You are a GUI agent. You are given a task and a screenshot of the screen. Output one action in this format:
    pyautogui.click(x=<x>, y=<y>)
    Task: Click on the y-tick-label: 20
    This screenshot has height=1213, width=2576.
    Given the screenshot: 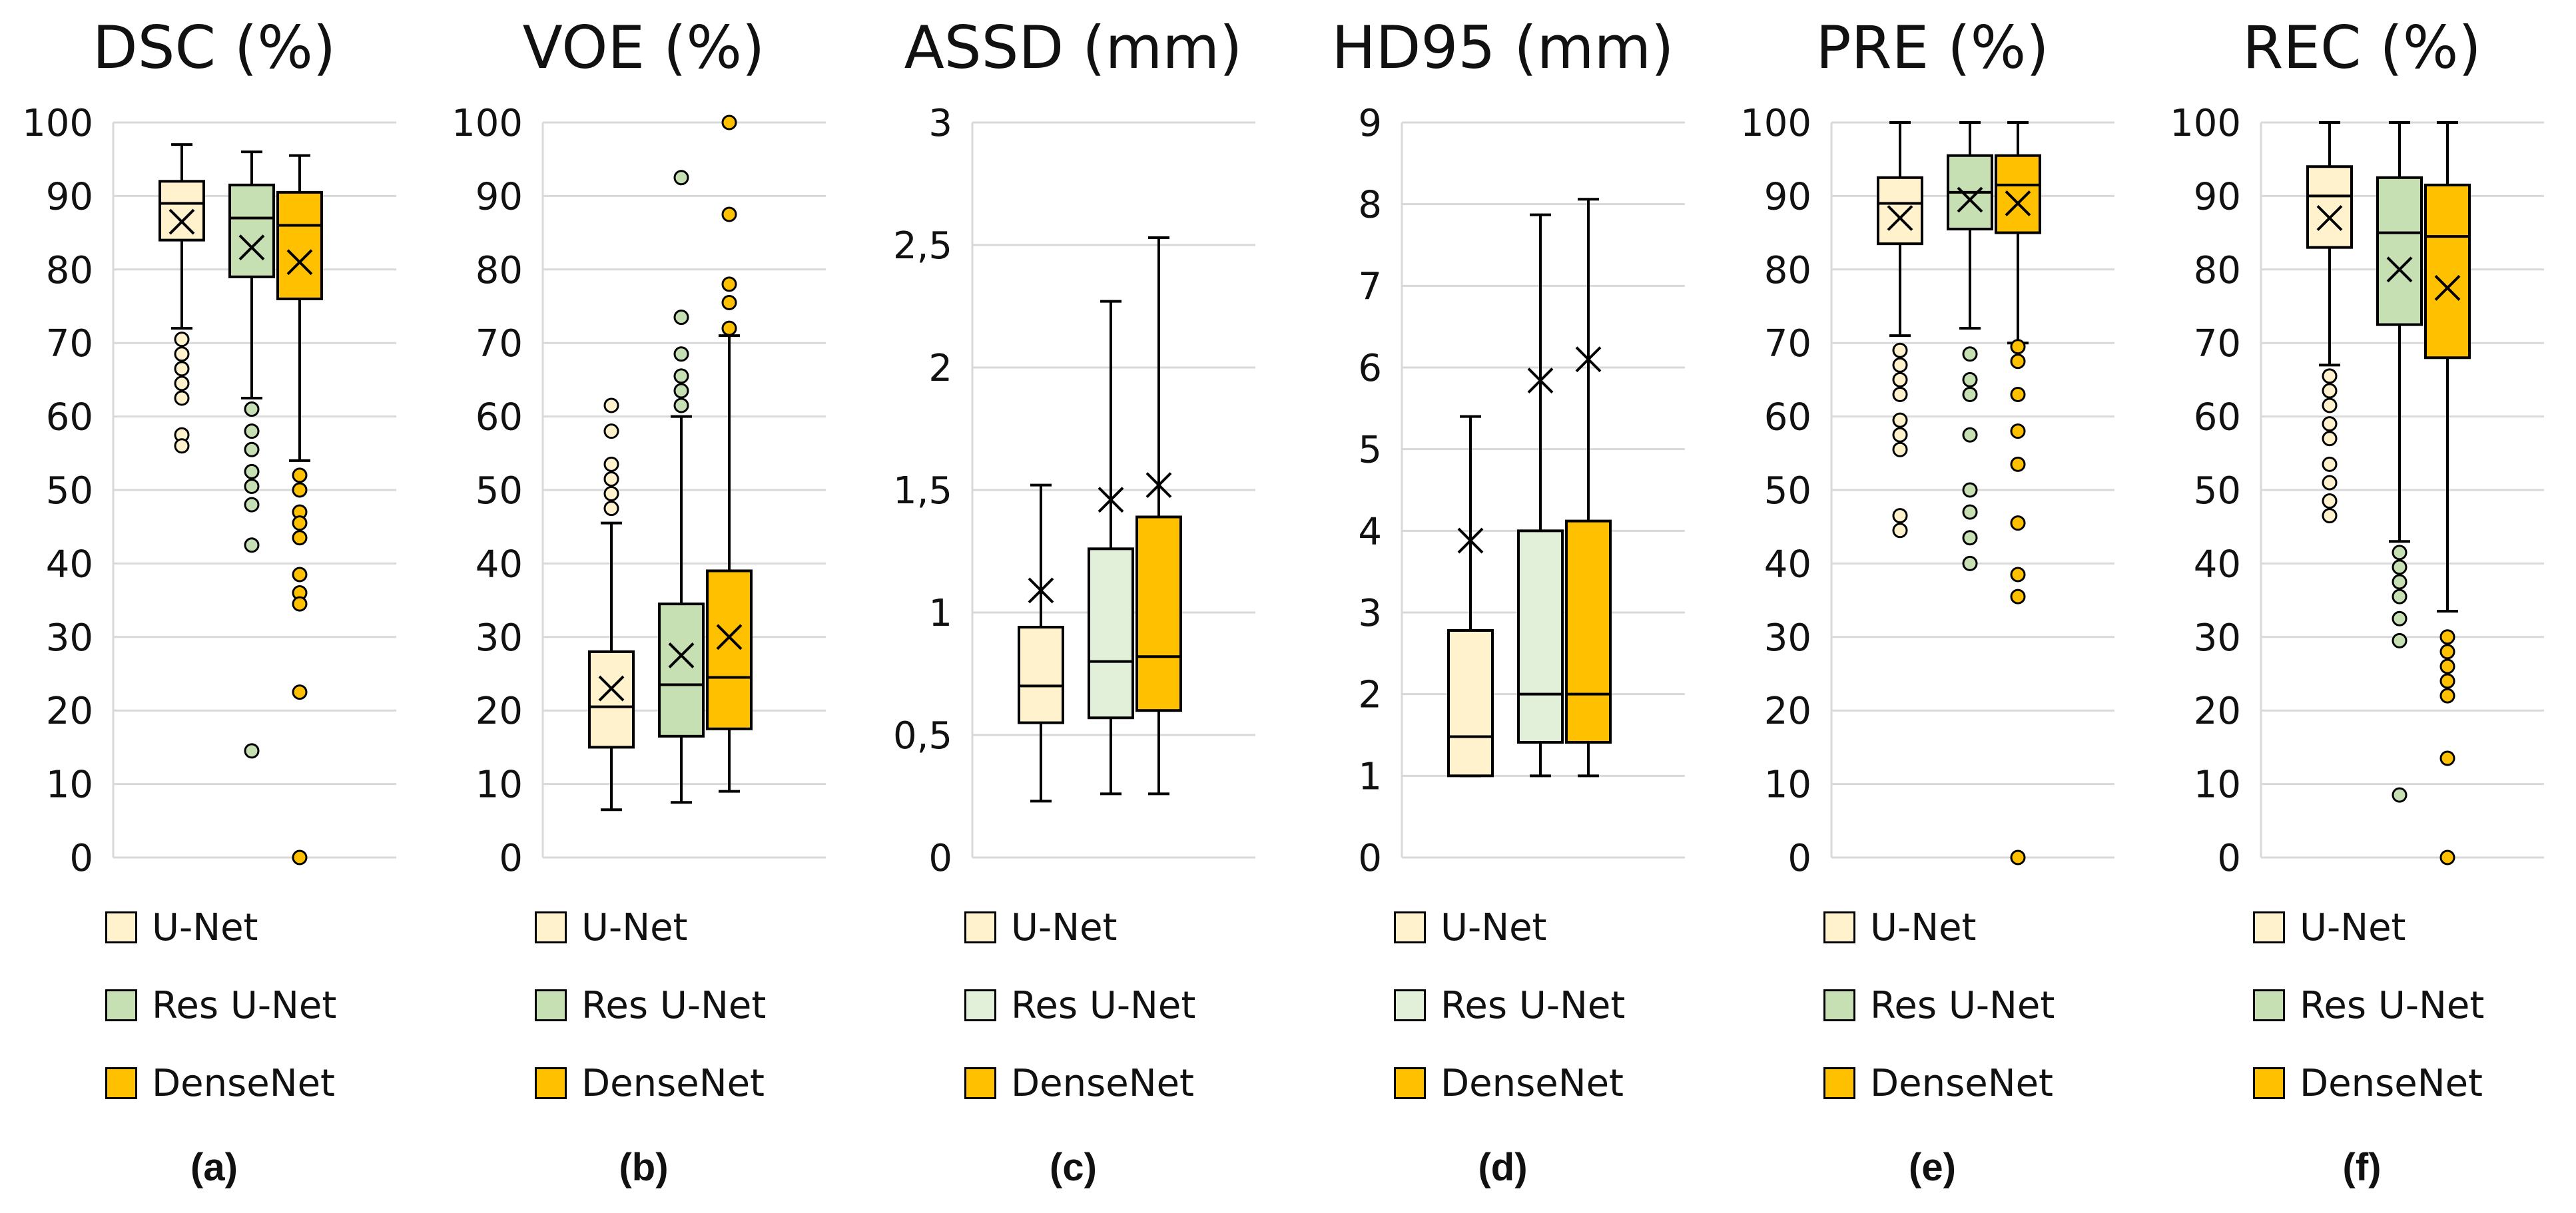 What is the action you would take?
    pyautogui.click(x=499, y=711)
    